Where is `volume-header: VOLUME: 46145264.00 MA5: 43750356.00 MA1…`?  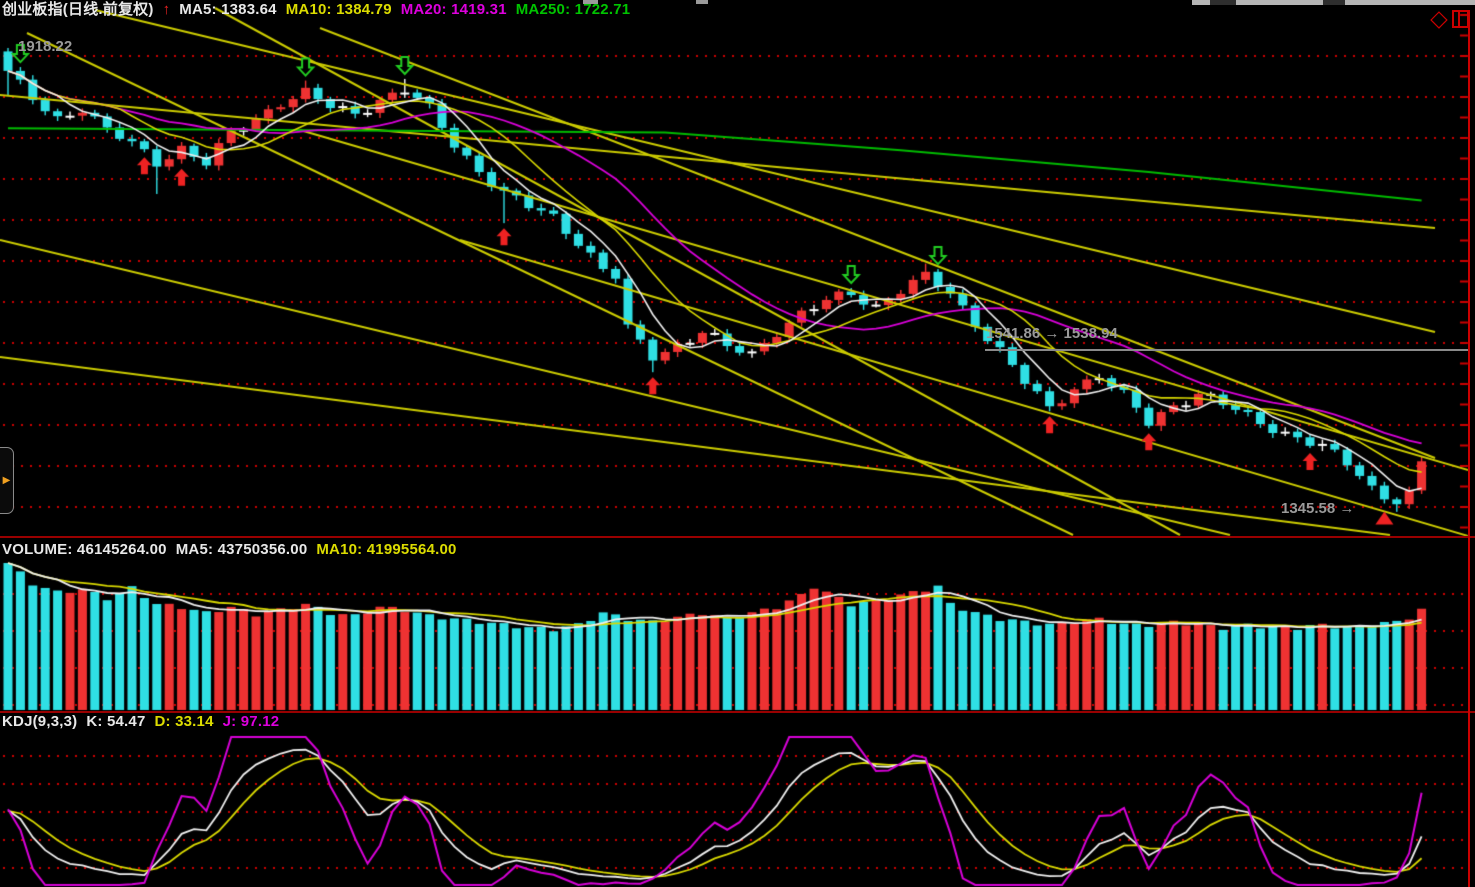 volume-header: VOLUME: 46145264.00 MA5: 43750356.00 MA1… is located at coordinates (229, 550).